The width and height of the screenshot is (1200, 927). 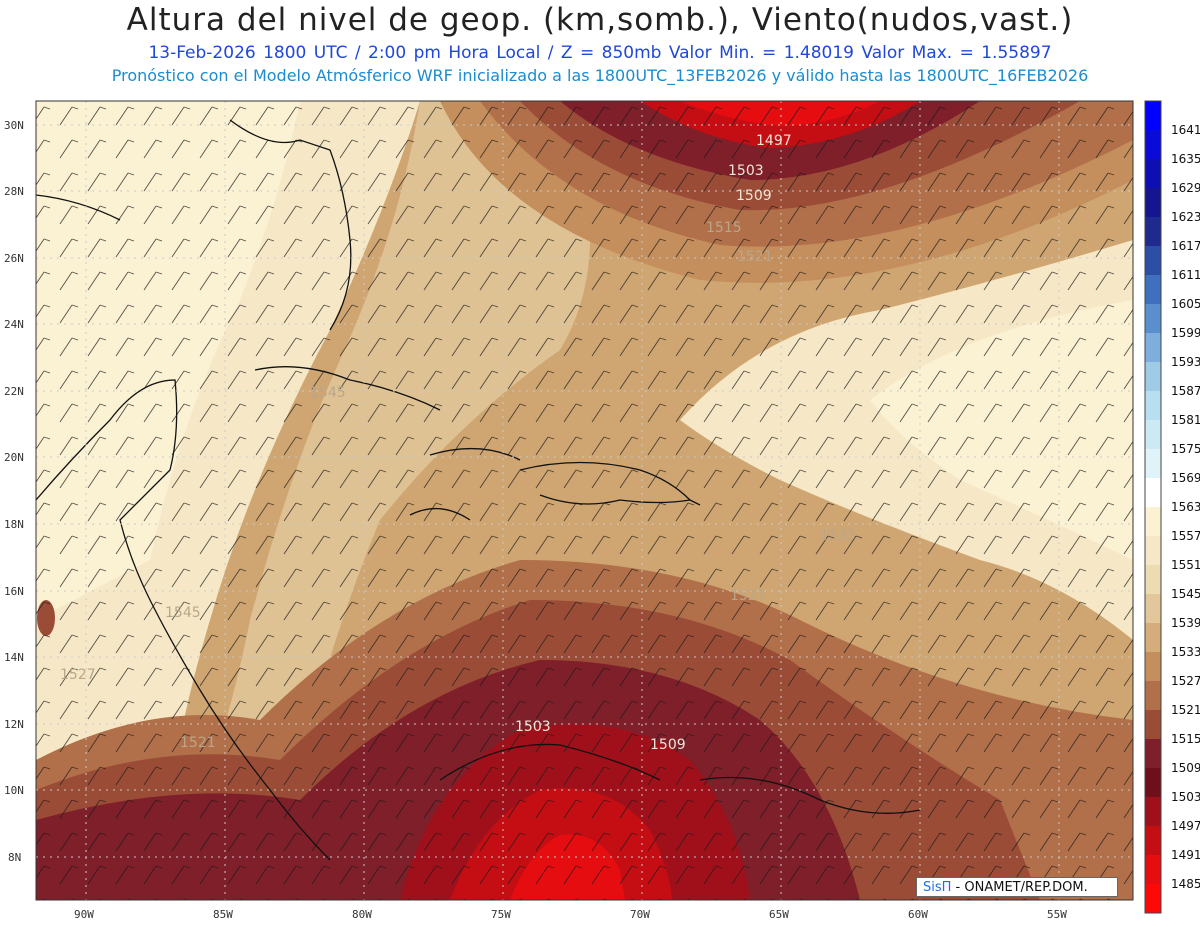 I want to click on colorbar-level-label: 1521, so click(x=1185, y=710).